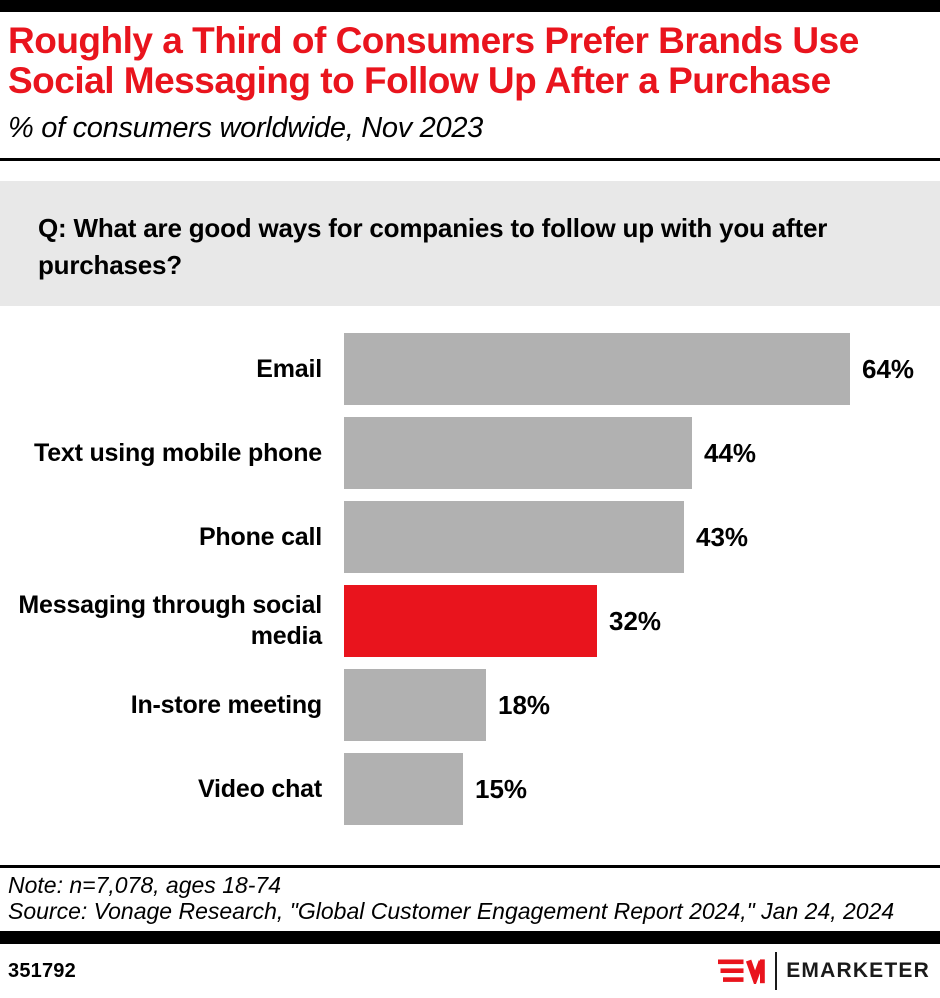 This screenshot has width=940, height=998. What do you see at coordinates (501, 788) in the screenshot?
I see `value-label: 15%` at bounding box center [501, 788].